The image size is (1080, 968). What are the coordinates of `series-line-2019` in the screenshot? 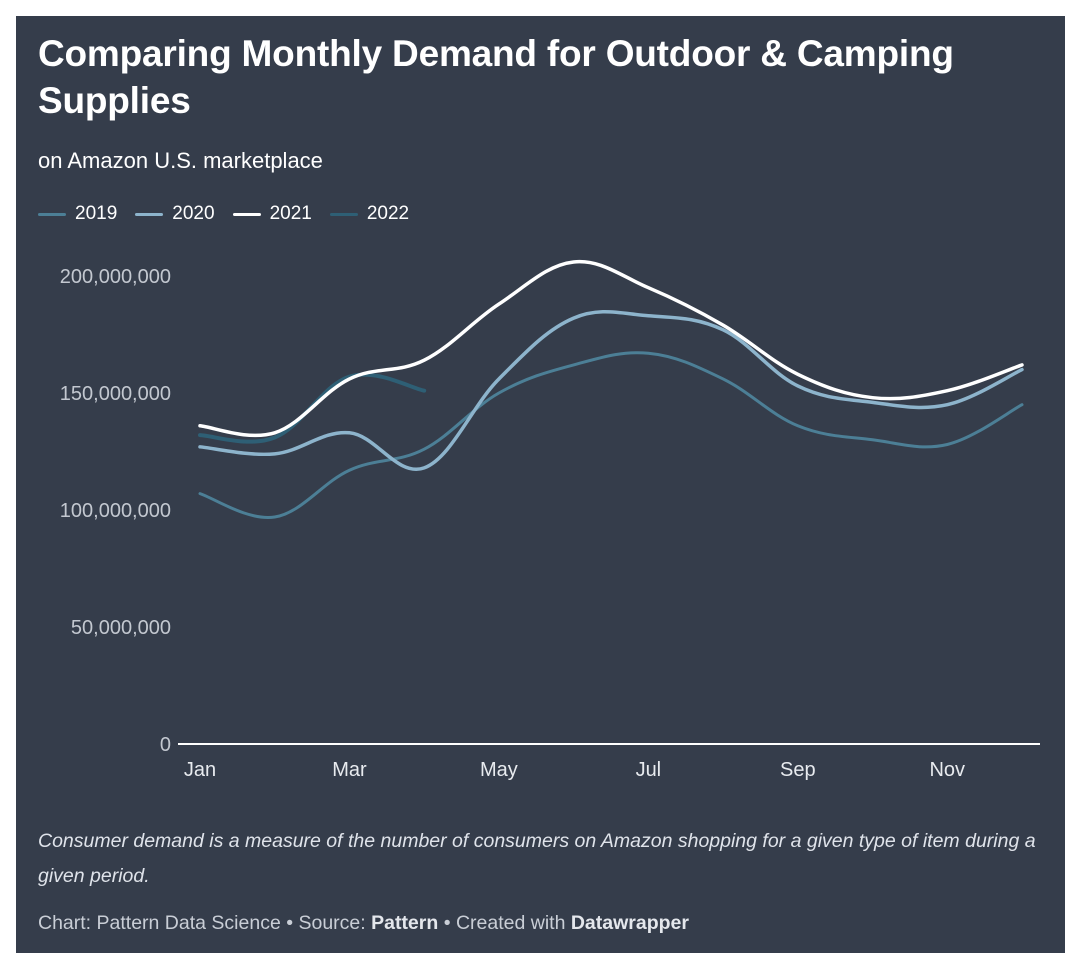 It's located at (611, 435).